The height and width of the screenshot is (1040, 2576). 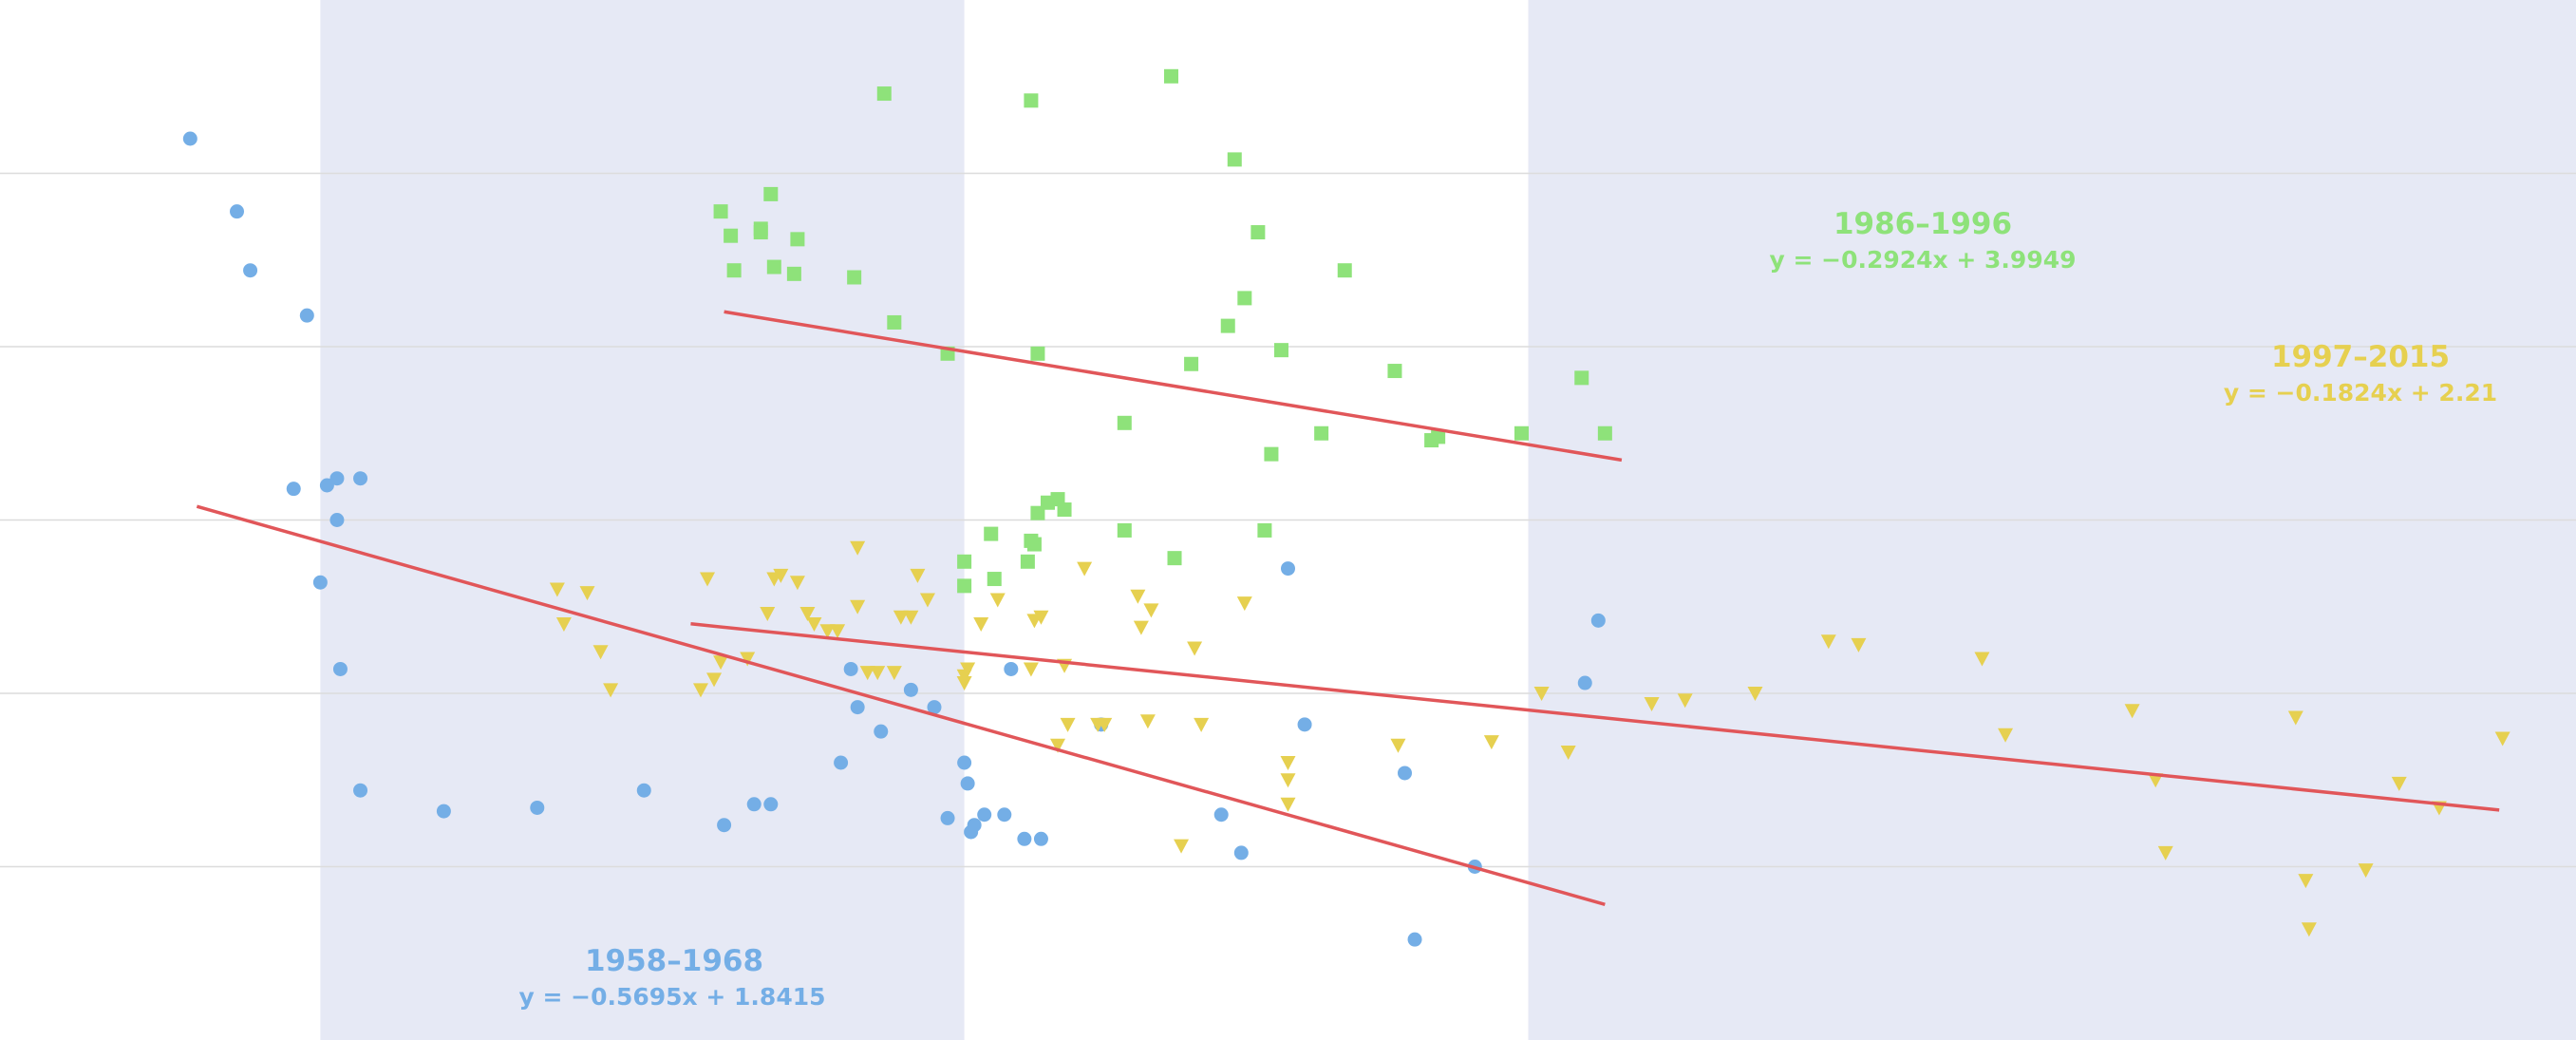 I want to click on annotation-1997-2015: 1997–2015 y = −0.1824x + 2.21, so click(x=2360, y=373).